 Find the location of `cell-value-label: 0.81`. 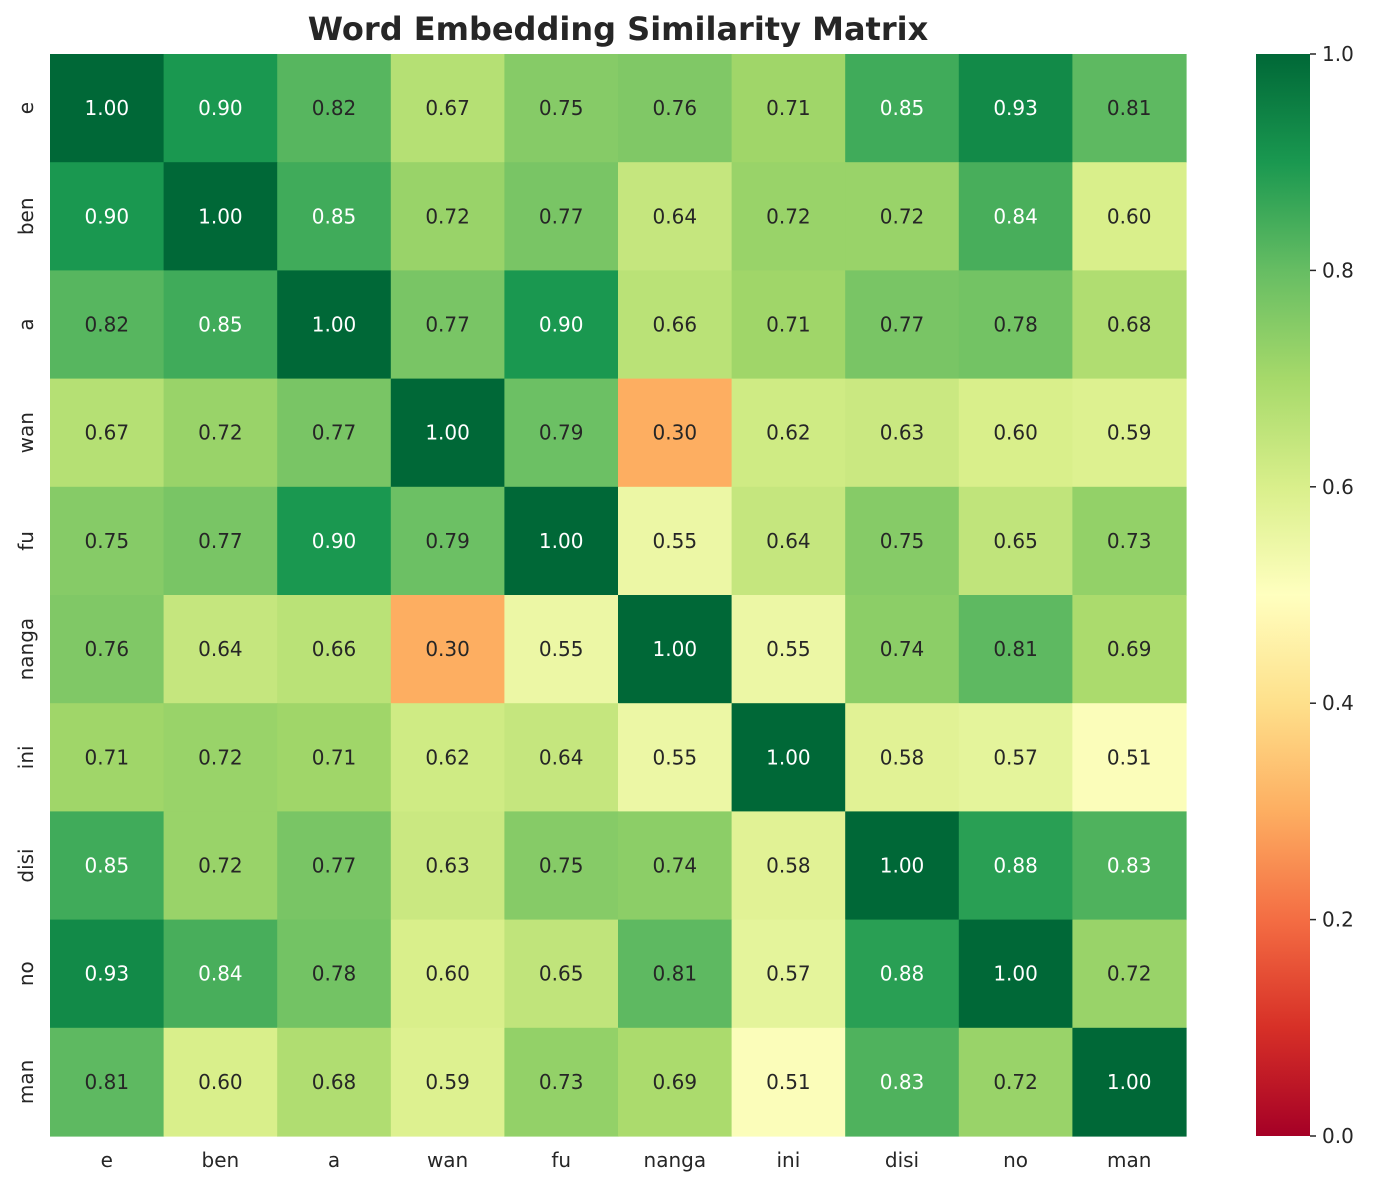

cell-value-label: 0.81 is located at coordinates (675, 974).